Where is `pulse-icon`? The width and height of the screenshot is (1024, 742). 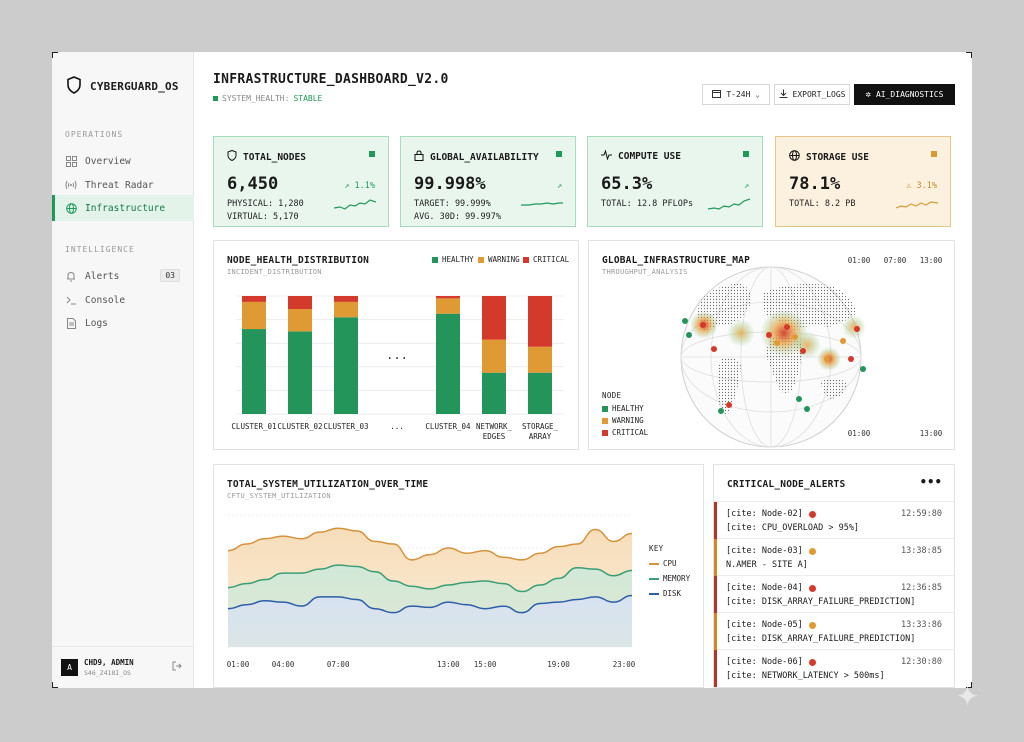 pulse-icon is located at coordinates (606, 156).